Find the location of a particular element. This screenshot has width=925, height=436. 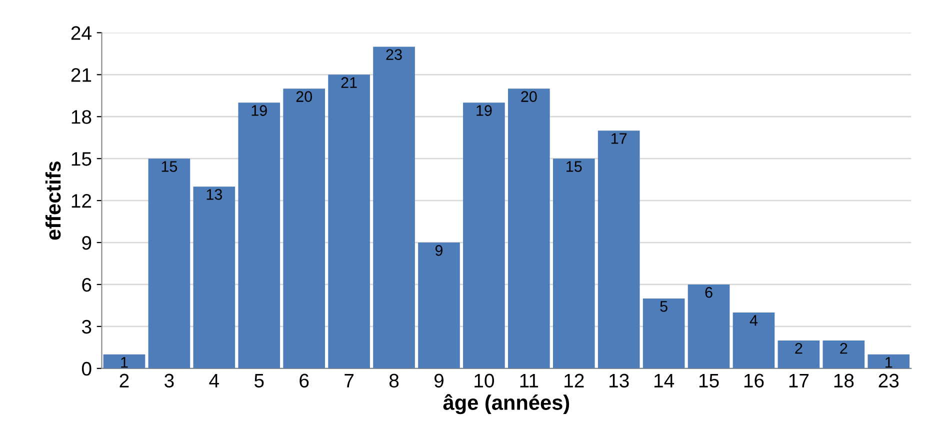

x-tick-label: 5 is located at coordinates (259, 381).